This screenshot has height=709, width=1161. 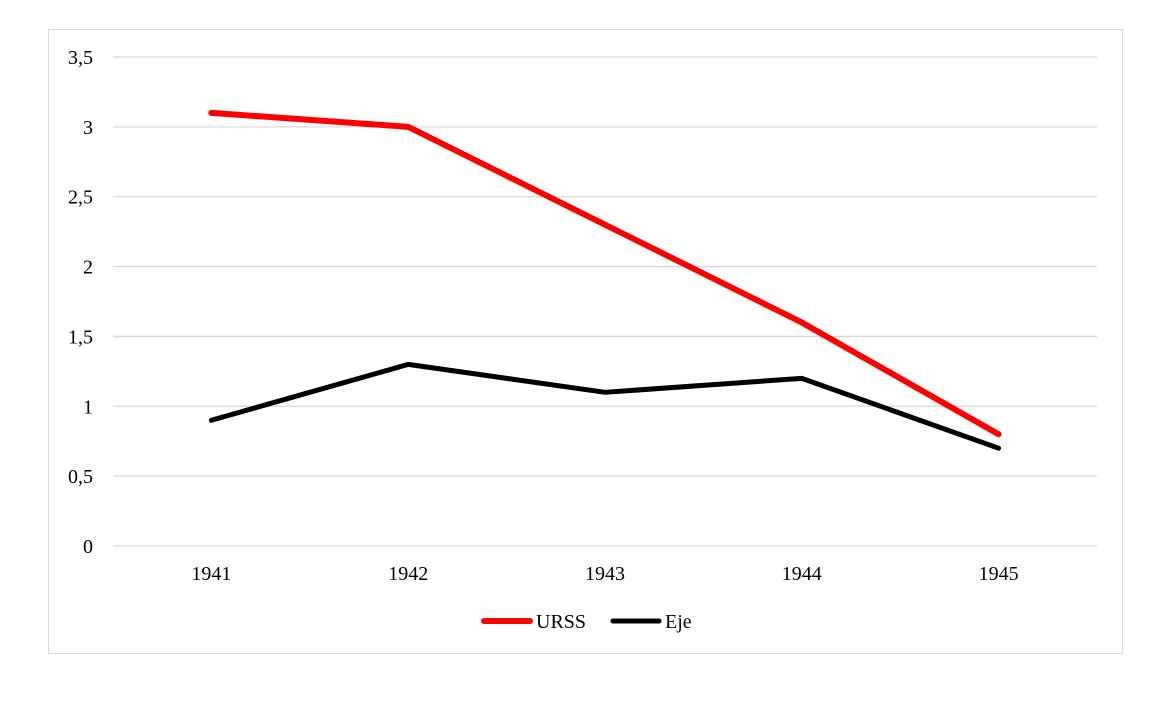 What do you see at coordinates (80, 58) in the screenshot?
I see `y-tick-label: 3,5` at bounding box center [80, 58].